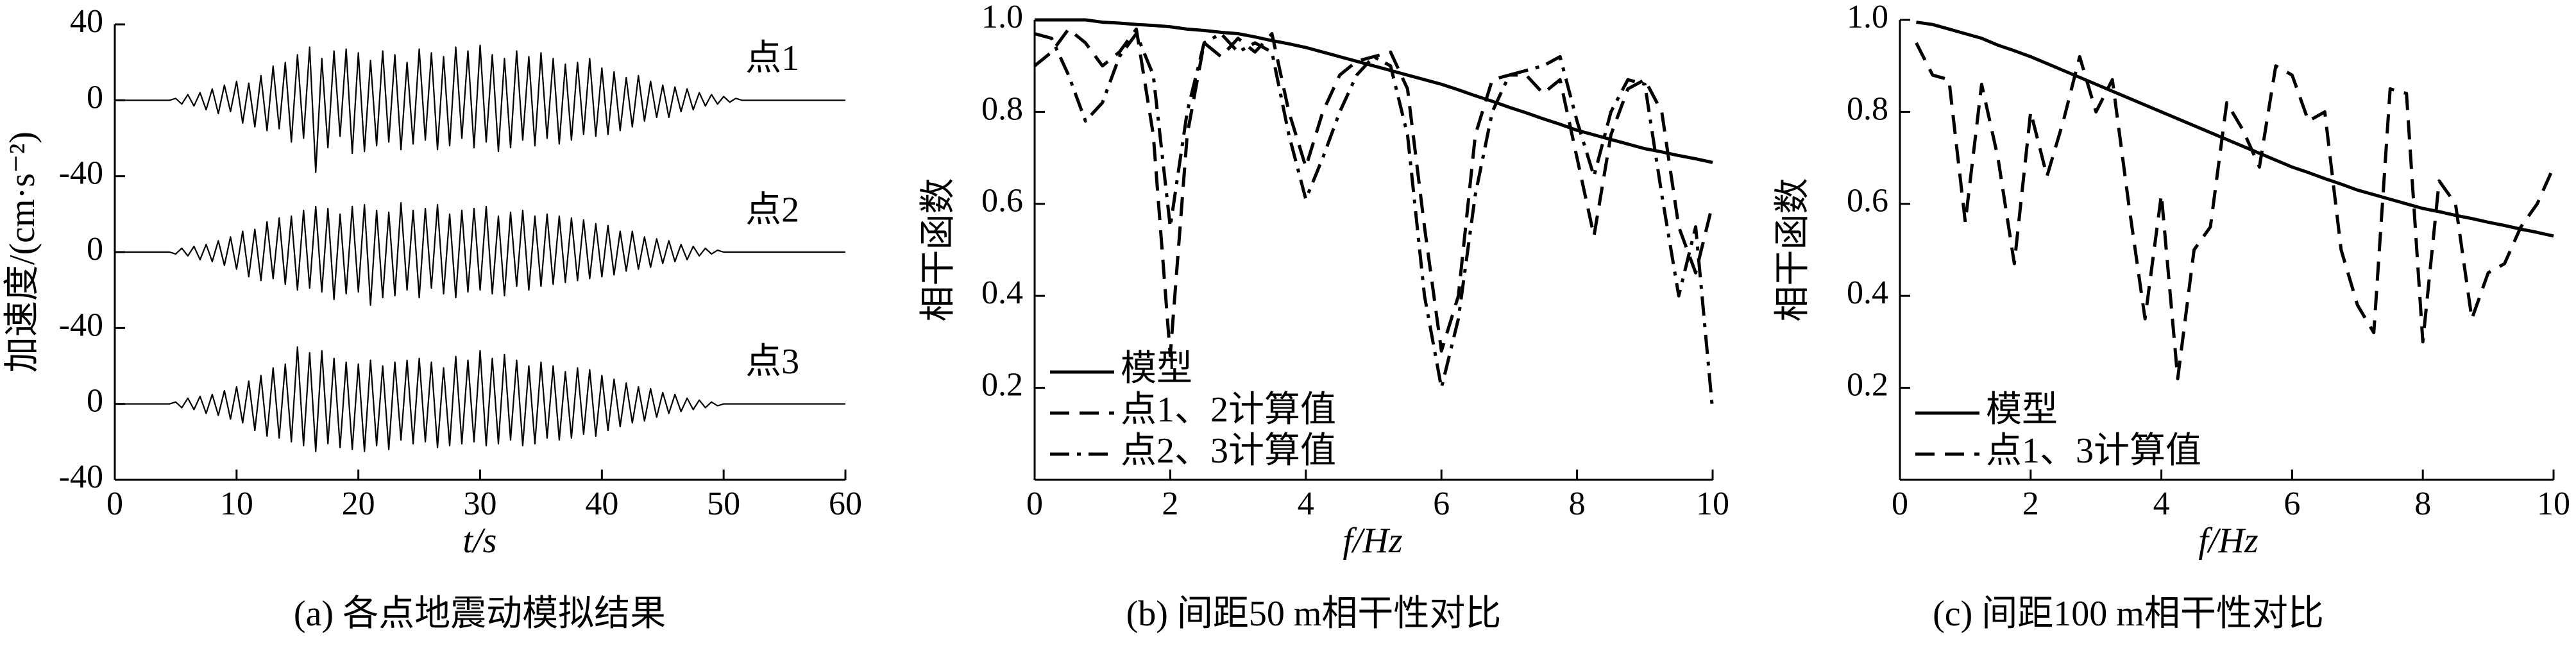 This screenshot has width=2576, height=653. Describe the element at coordinates (358, 504) in the screenshot. I see `x-tick-label: 20` at that location.